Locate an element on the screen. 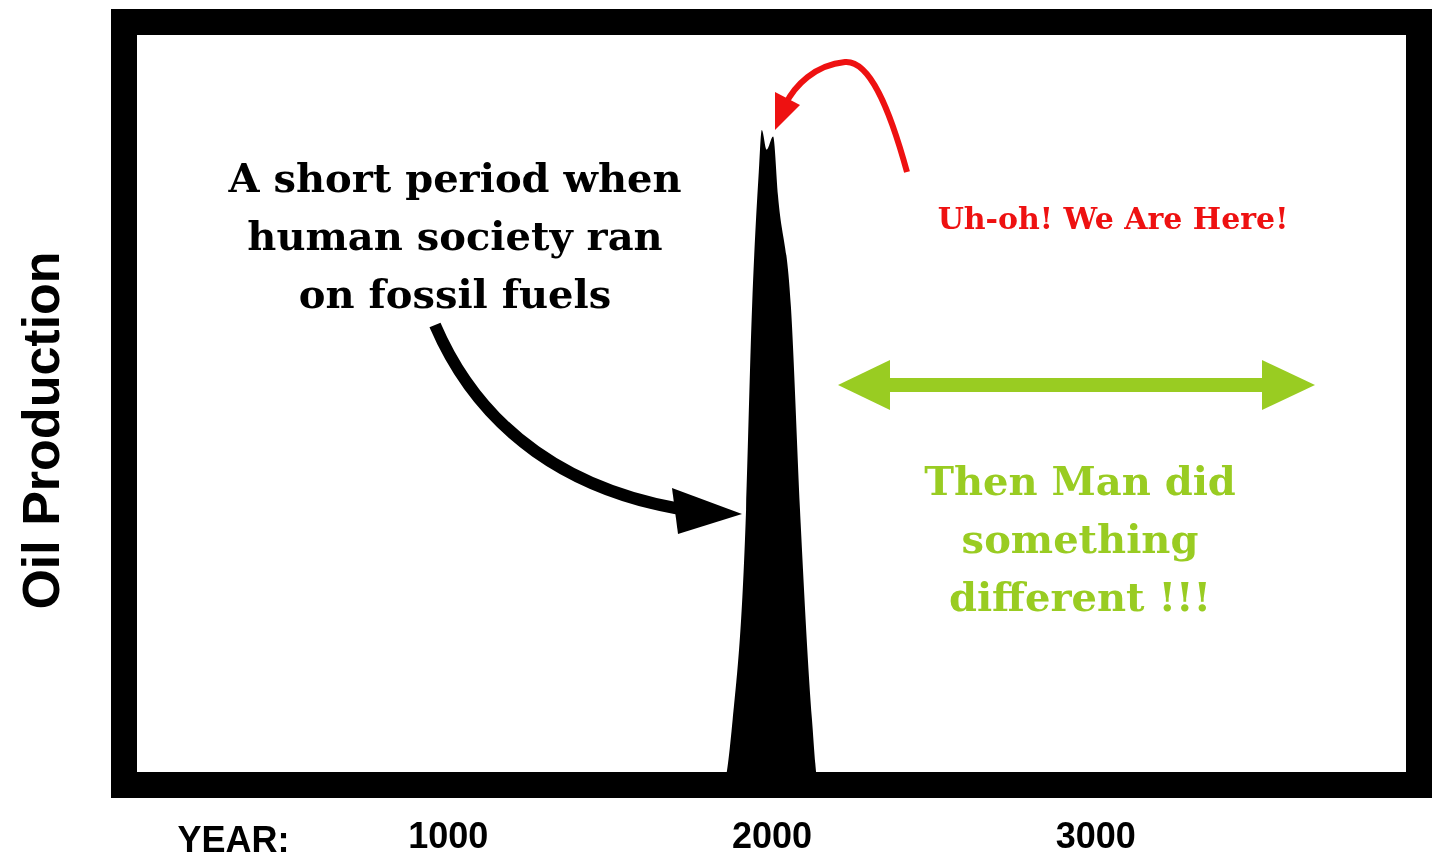  x-tick-label: 3000 is located at coordinates (1095, 835).